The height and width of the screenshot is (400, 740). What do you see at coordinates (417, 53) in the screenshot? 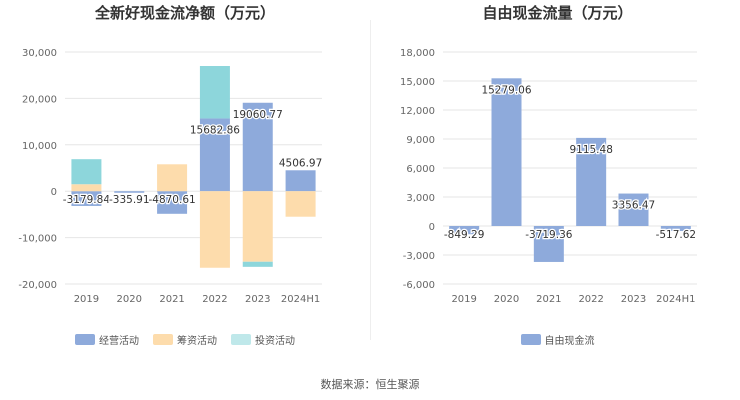
I see `y-tick-label: 18,000` at bounding box center [417, 53].